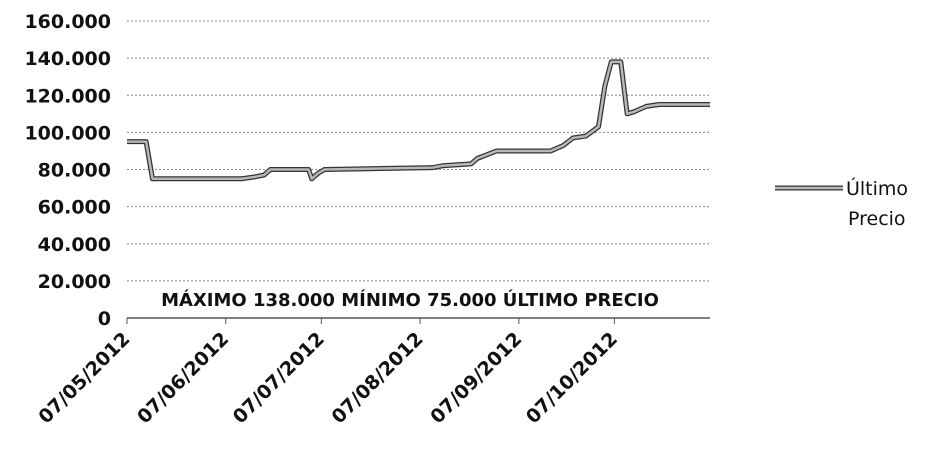 Image resolution: width=928 pixels, height=462 pixels. What do you see at coordinates (279, 378) in the screenshot?
I see `x-tick-label: 07/07/2012` at bounding box center [279, 378].